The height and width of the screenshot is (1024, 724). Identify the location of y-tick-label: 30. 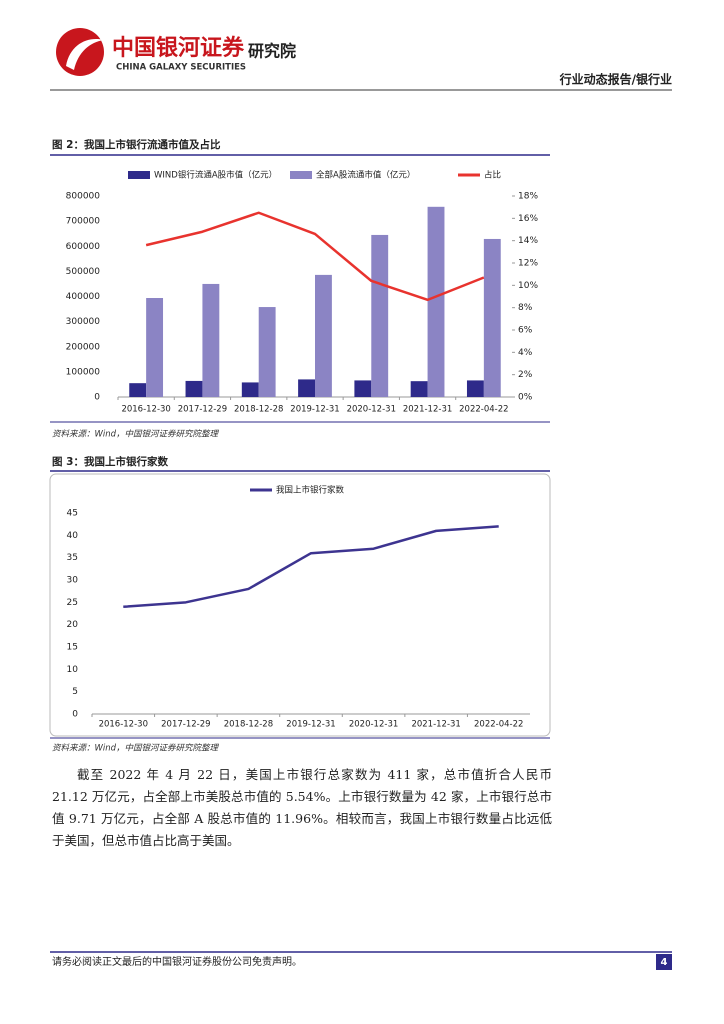
(73, 581).